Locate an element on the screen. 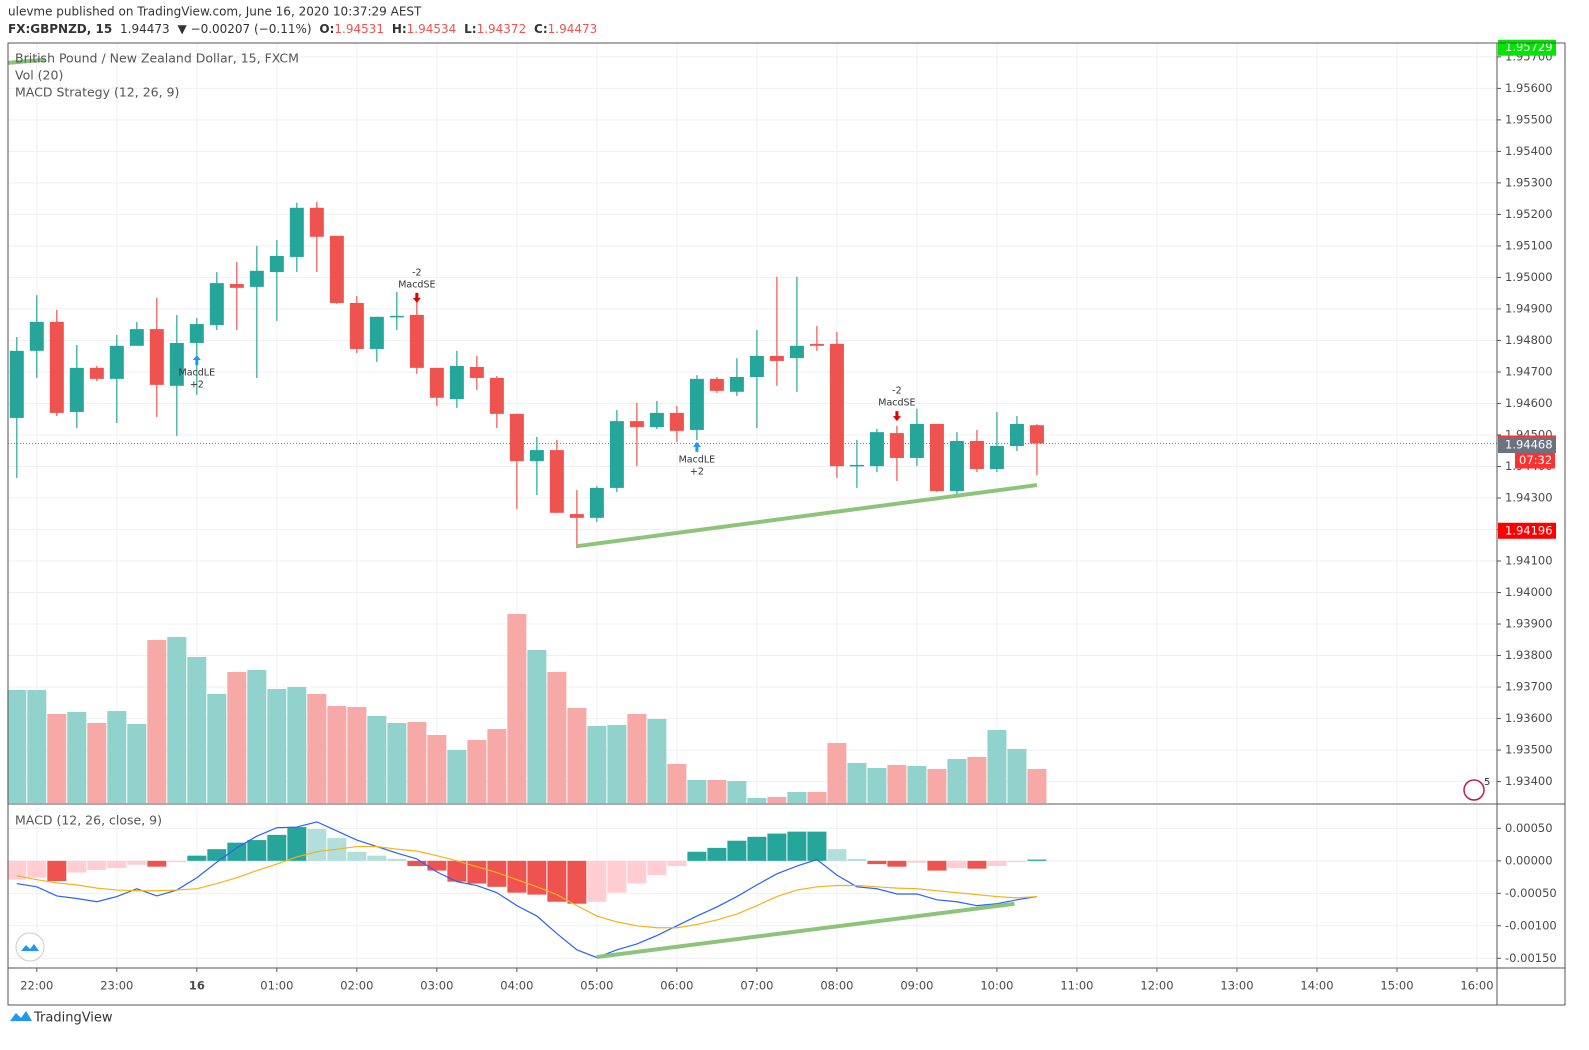 The width and height of the screenshot is (1589, 1050). signal-name: MacdLE is located at coordinates (697, 459).